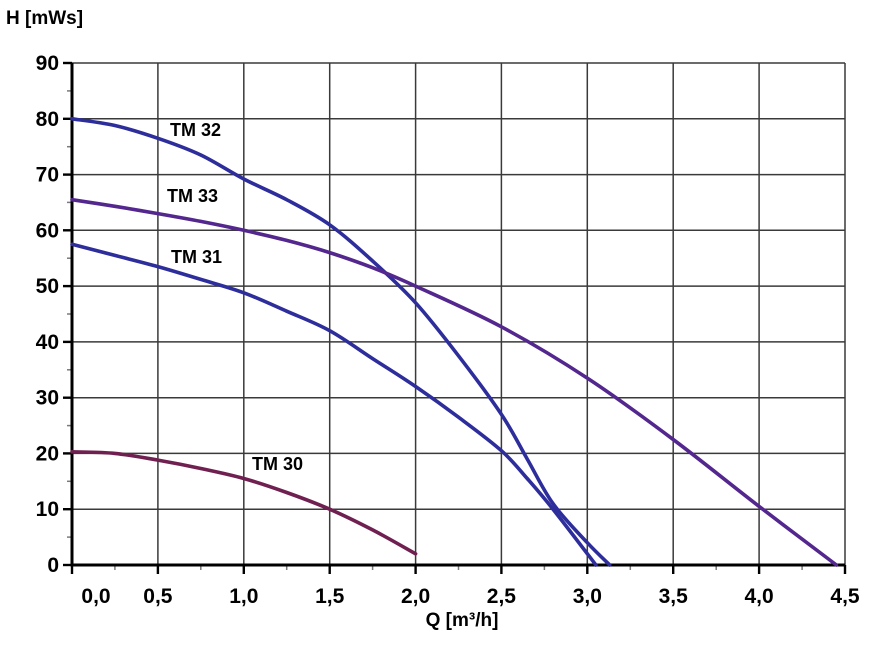 The width and height of the screenshot is (872, 647). What do you see at coordinates (47, 63) in the screenshot?
I see `y-tick-label: 90` at bounding box center [47, 63].